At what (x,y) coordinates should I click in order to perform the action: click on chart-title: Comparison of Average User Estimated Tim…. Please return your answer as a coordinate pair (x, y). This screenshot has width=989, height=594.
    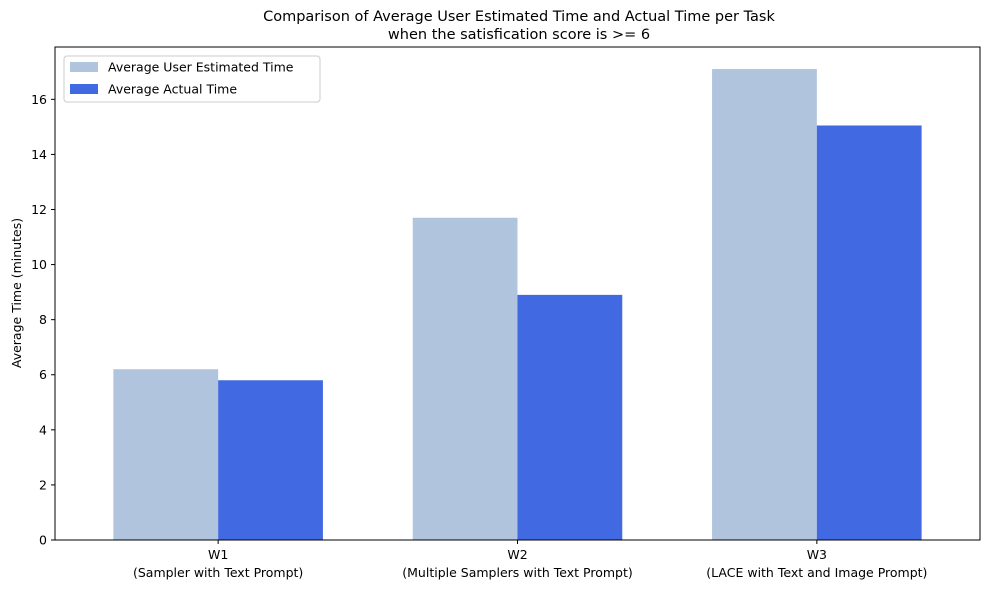
    Looking at the image, I should click on (519, 17).